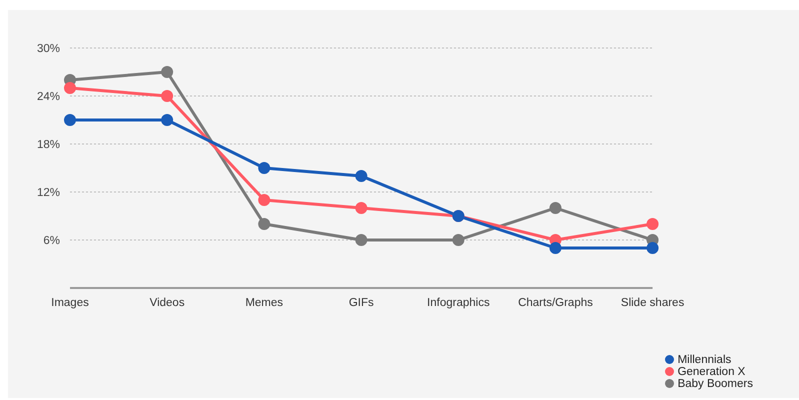 Image resolution: width=799 pixels, height=400 pixels. I want to click on x-tick-label: Charts/Graphs, so click(556, 303).